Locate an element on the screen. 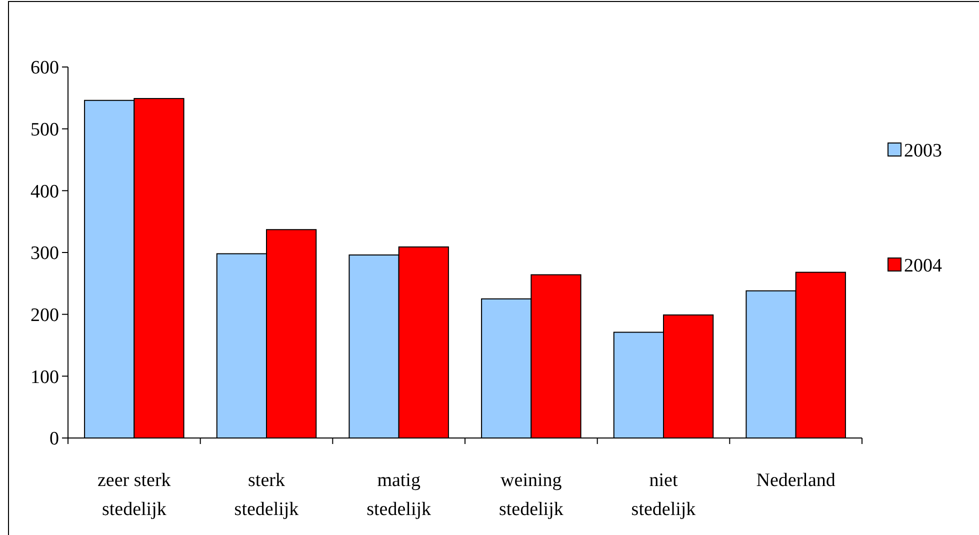 This screenshot has height=535, width=979. y-tick-label: 200 is located at coordinates (44, 315).